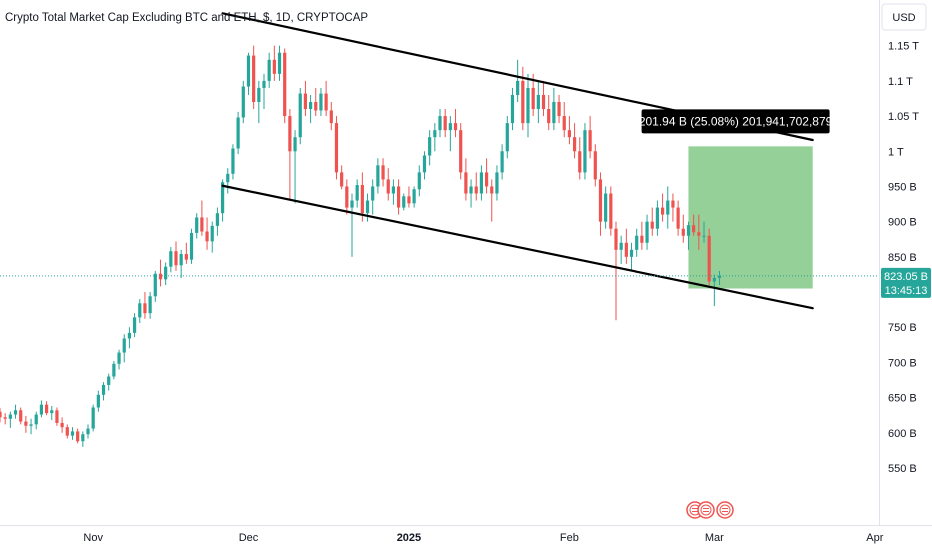 This screenshot has height=555, width=932. I want to click on currency-button-label: USD, so click(903, 18).